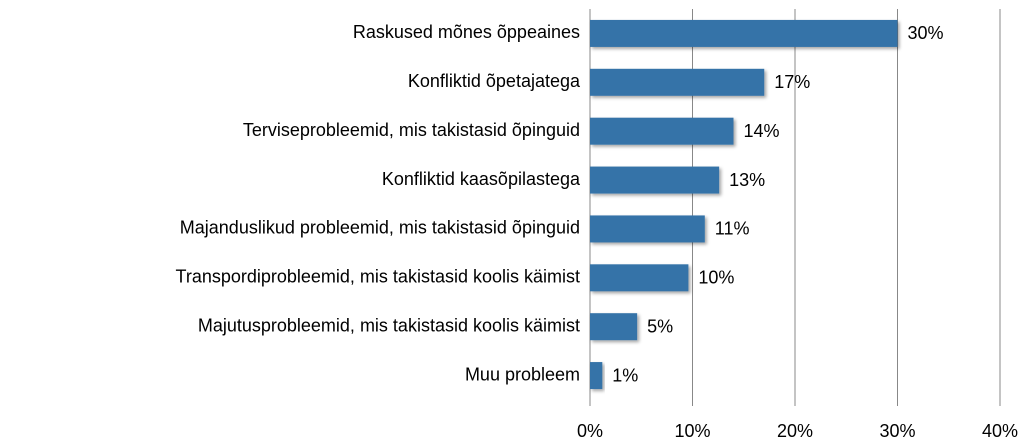 This screenshot has width=1028, height=445. I want to click on data-label: 1%, so click(625, 375).